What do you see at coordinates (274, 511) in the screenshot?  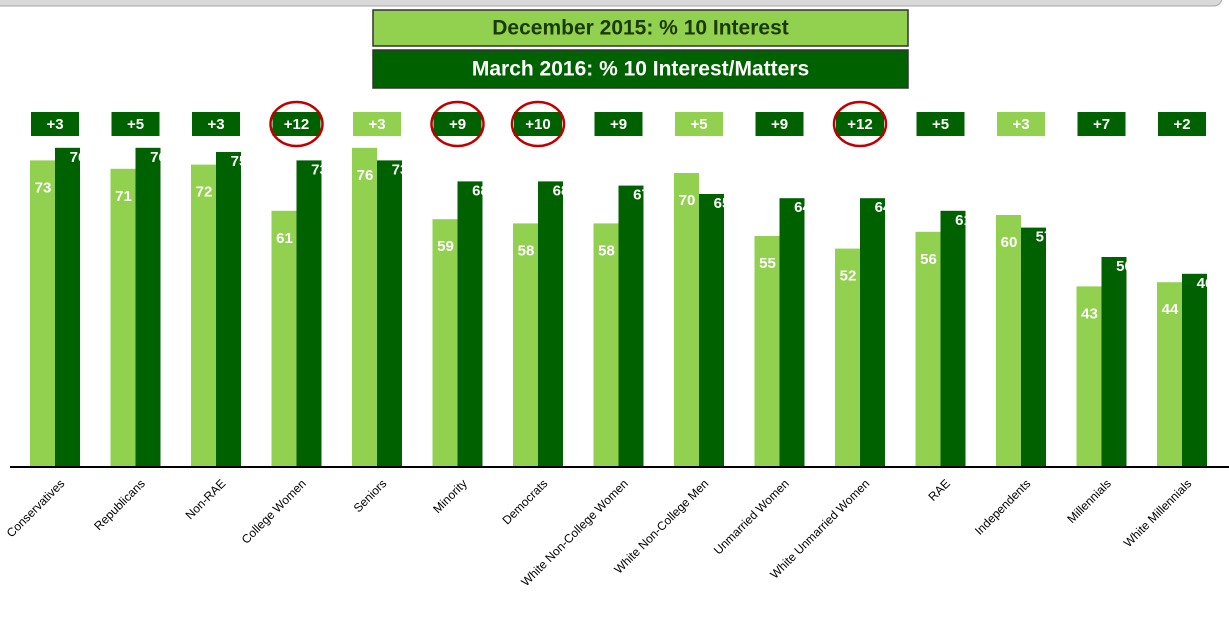 I see `x-tick-label: College Women` at bounding box center [274, 511].